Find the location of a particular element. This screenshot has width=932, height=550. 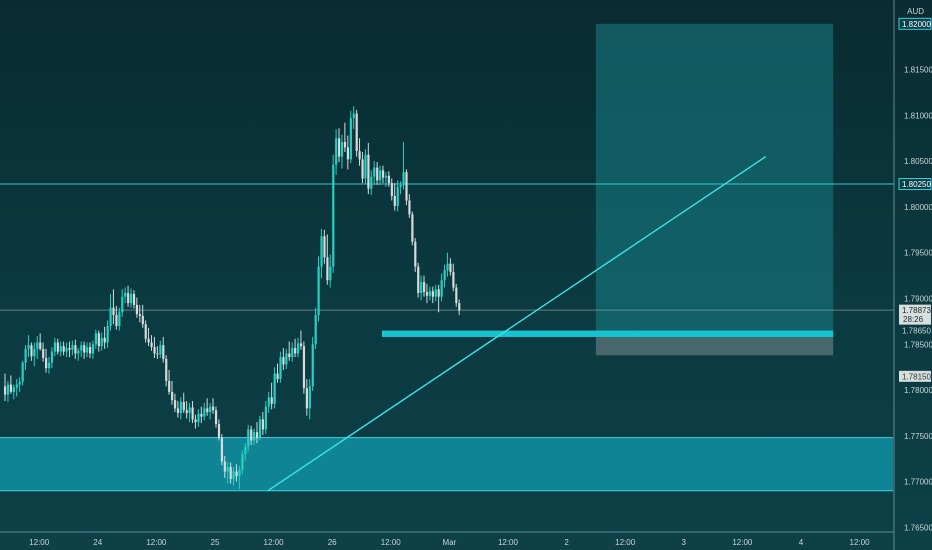

price-tag-label: 1.82000 is located at coordinates (916, 24).